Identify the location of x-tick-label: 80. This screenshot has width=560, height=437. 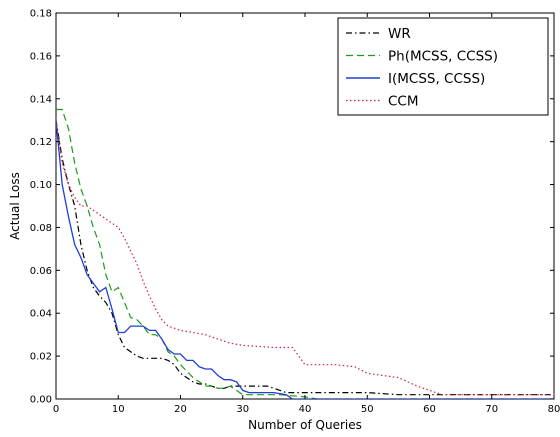
(554, 409).